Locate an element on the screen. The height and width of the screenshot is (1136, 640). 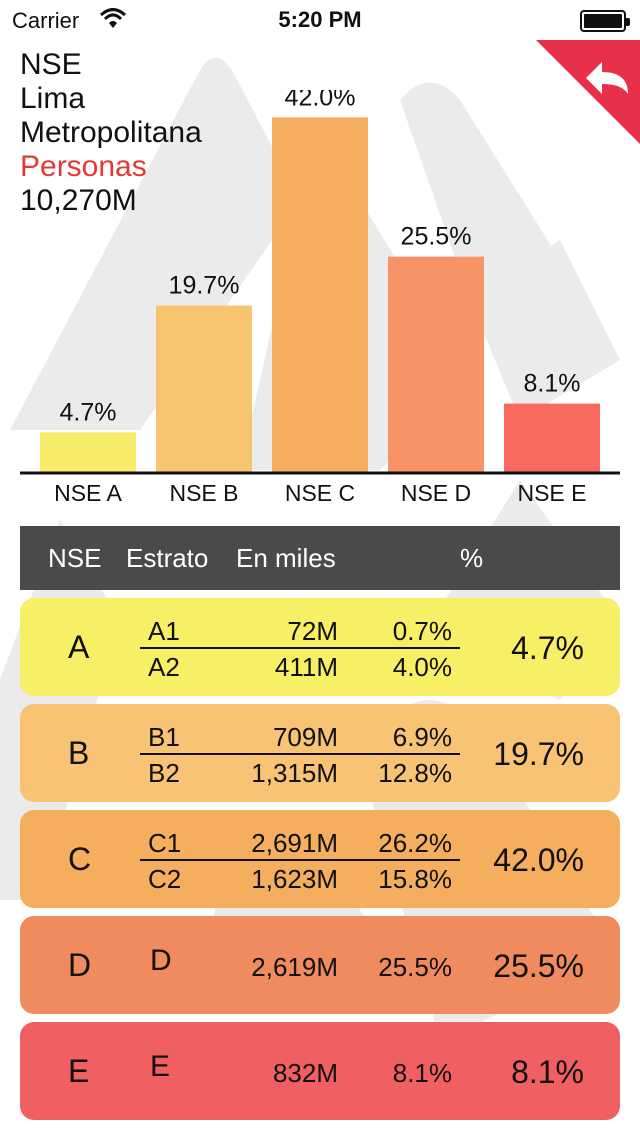
battery-icon is located at coordinates (605, 21).